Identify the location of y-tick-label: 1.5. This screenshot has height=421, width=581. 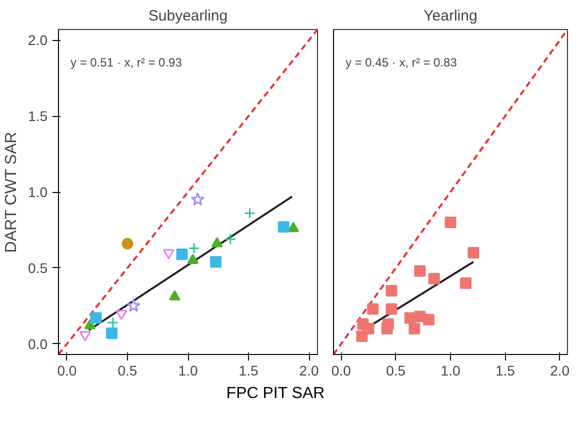
(38, 116).